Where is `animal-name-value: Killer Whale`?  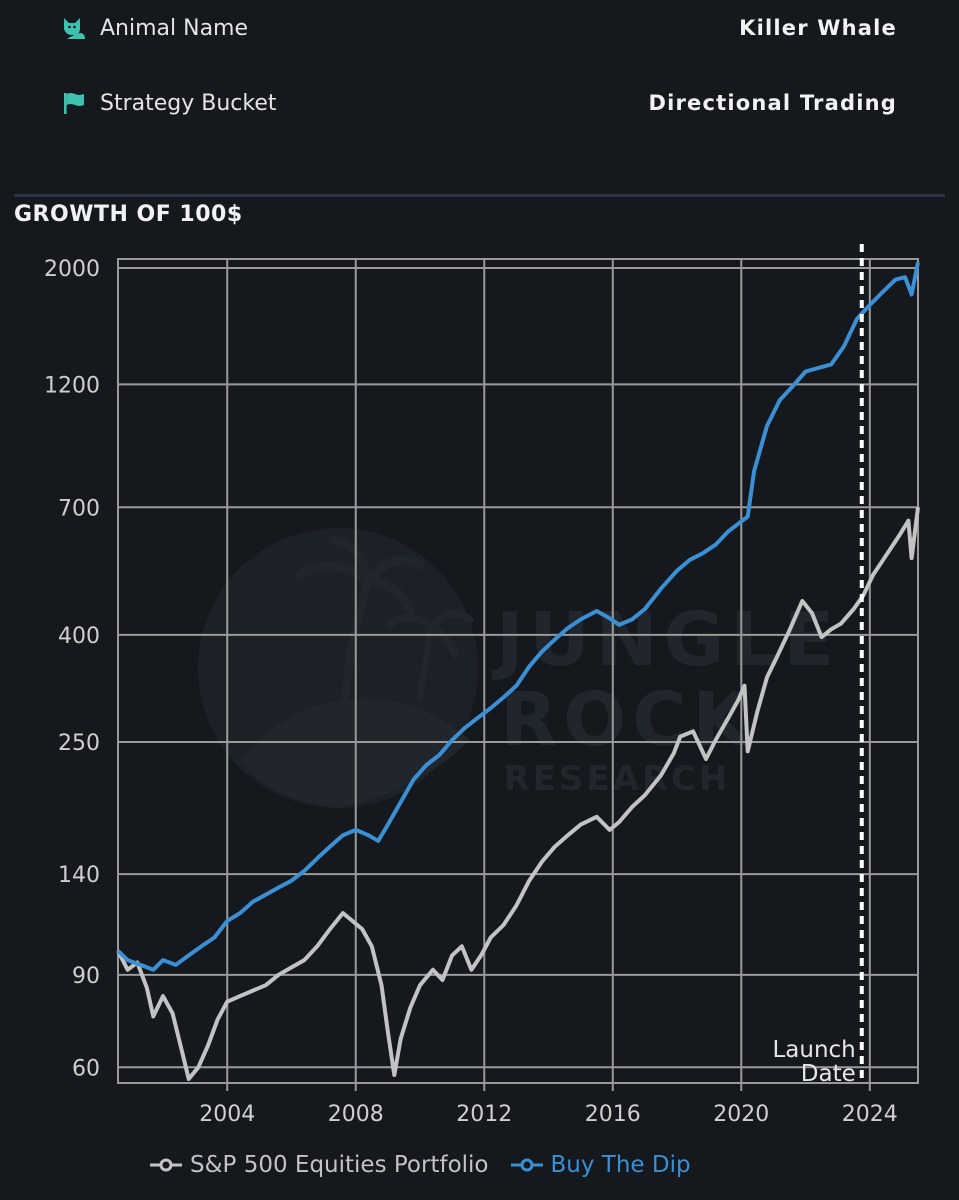 animal-name-value: Killer Whale is located at coordinates (818, 28).